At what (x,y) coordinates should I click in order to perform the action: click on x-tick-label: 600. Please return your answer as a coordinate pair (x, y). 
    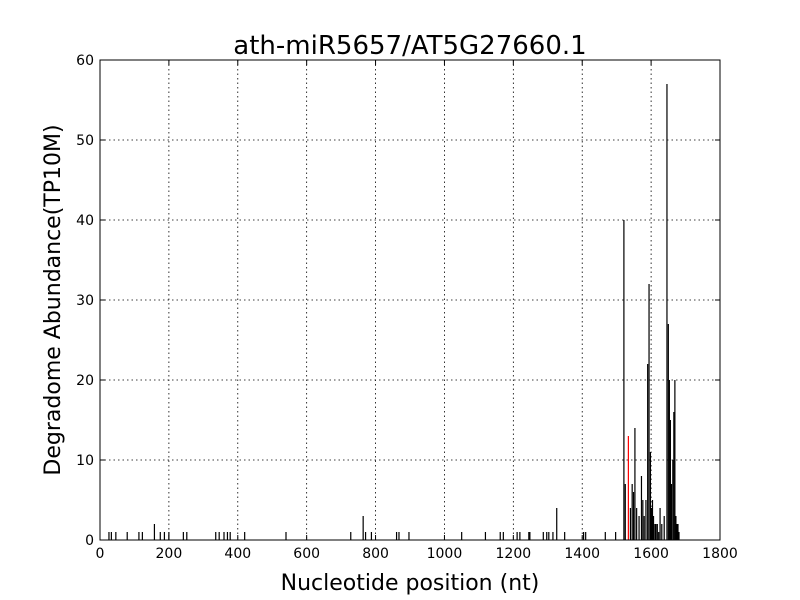
    Looking at the image, I should click on (306, 554).